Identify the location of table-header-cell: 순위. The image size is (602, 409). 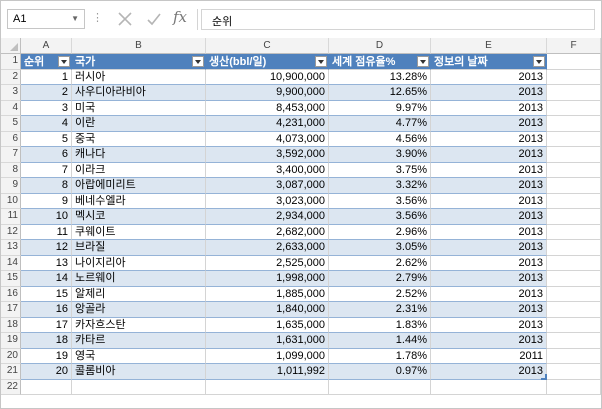
(46, 62).